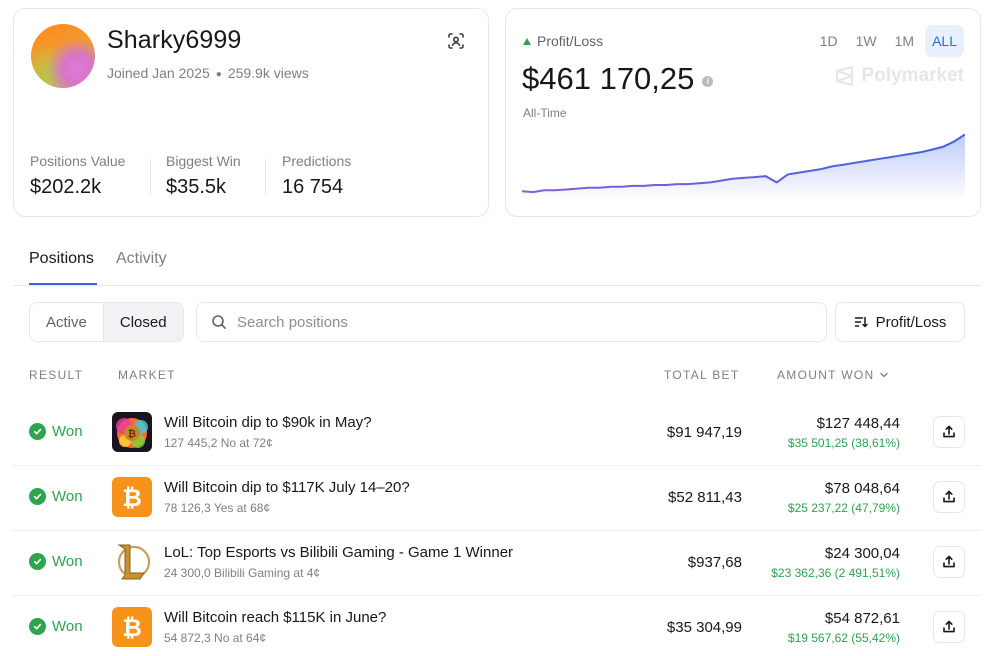 This screenshot has height=656, width=993. What do you see at coordinates (862, 553) in the screenshot?
I see `amount-won: $24 300,04` at bounding box center [862, 553].